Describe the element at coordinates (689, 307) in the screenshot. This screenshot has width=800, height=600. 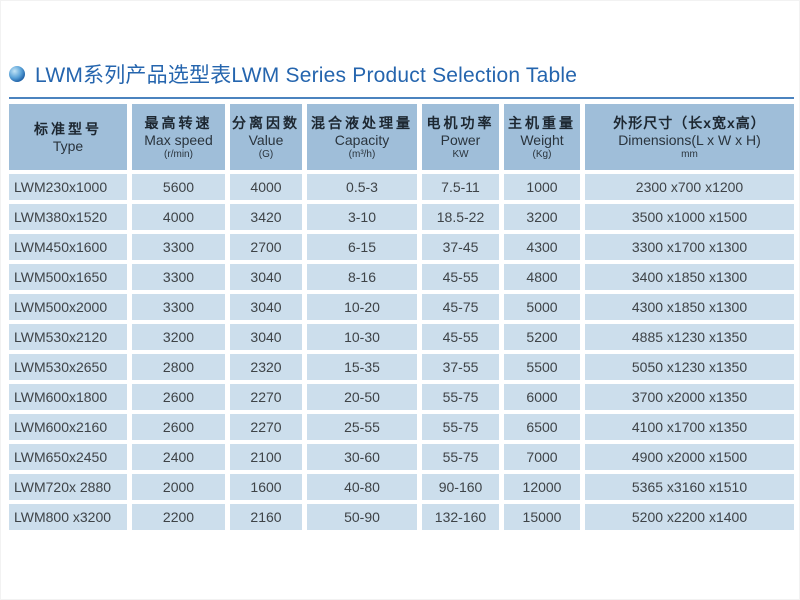
I see `value-cell: 4300 x1850 x1300` at that location.